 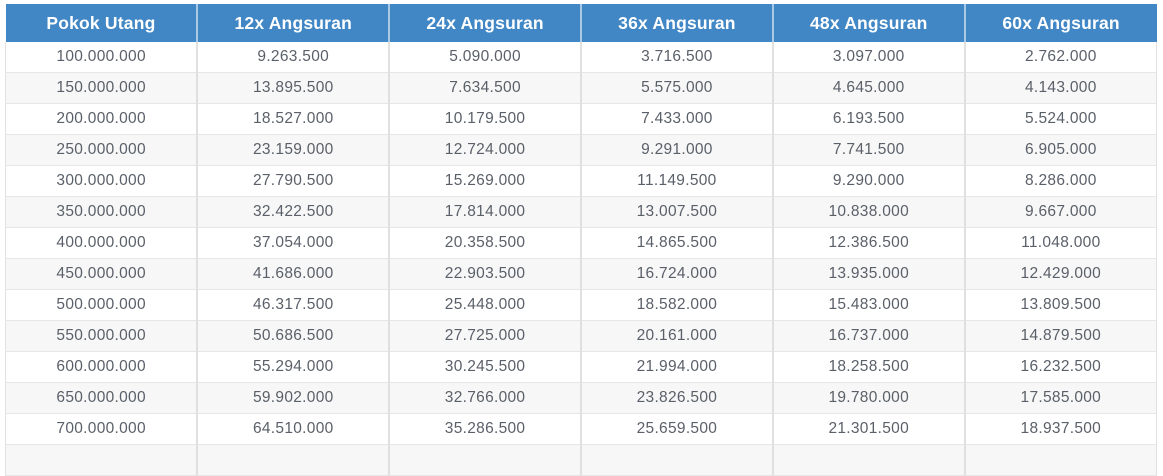 What do you see at coordinates (868, 212) in the screenshot?
I see `table-cell: 10.838.000` at bounding box center [868, 212].